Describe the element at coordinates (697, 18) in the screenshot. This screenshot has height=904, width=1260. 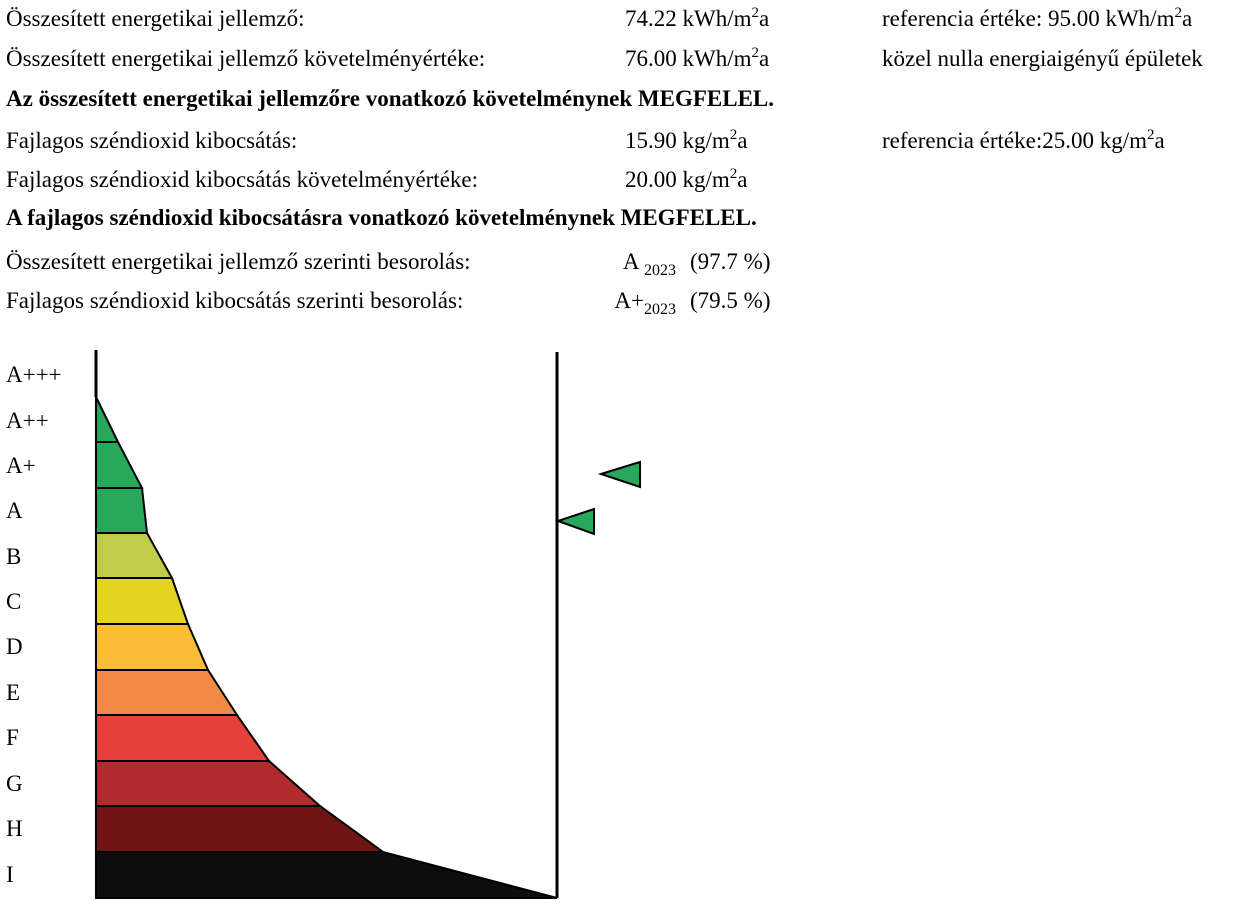
I see `energy-characteristic-value: 74.22 kWh/m2a` at that location.